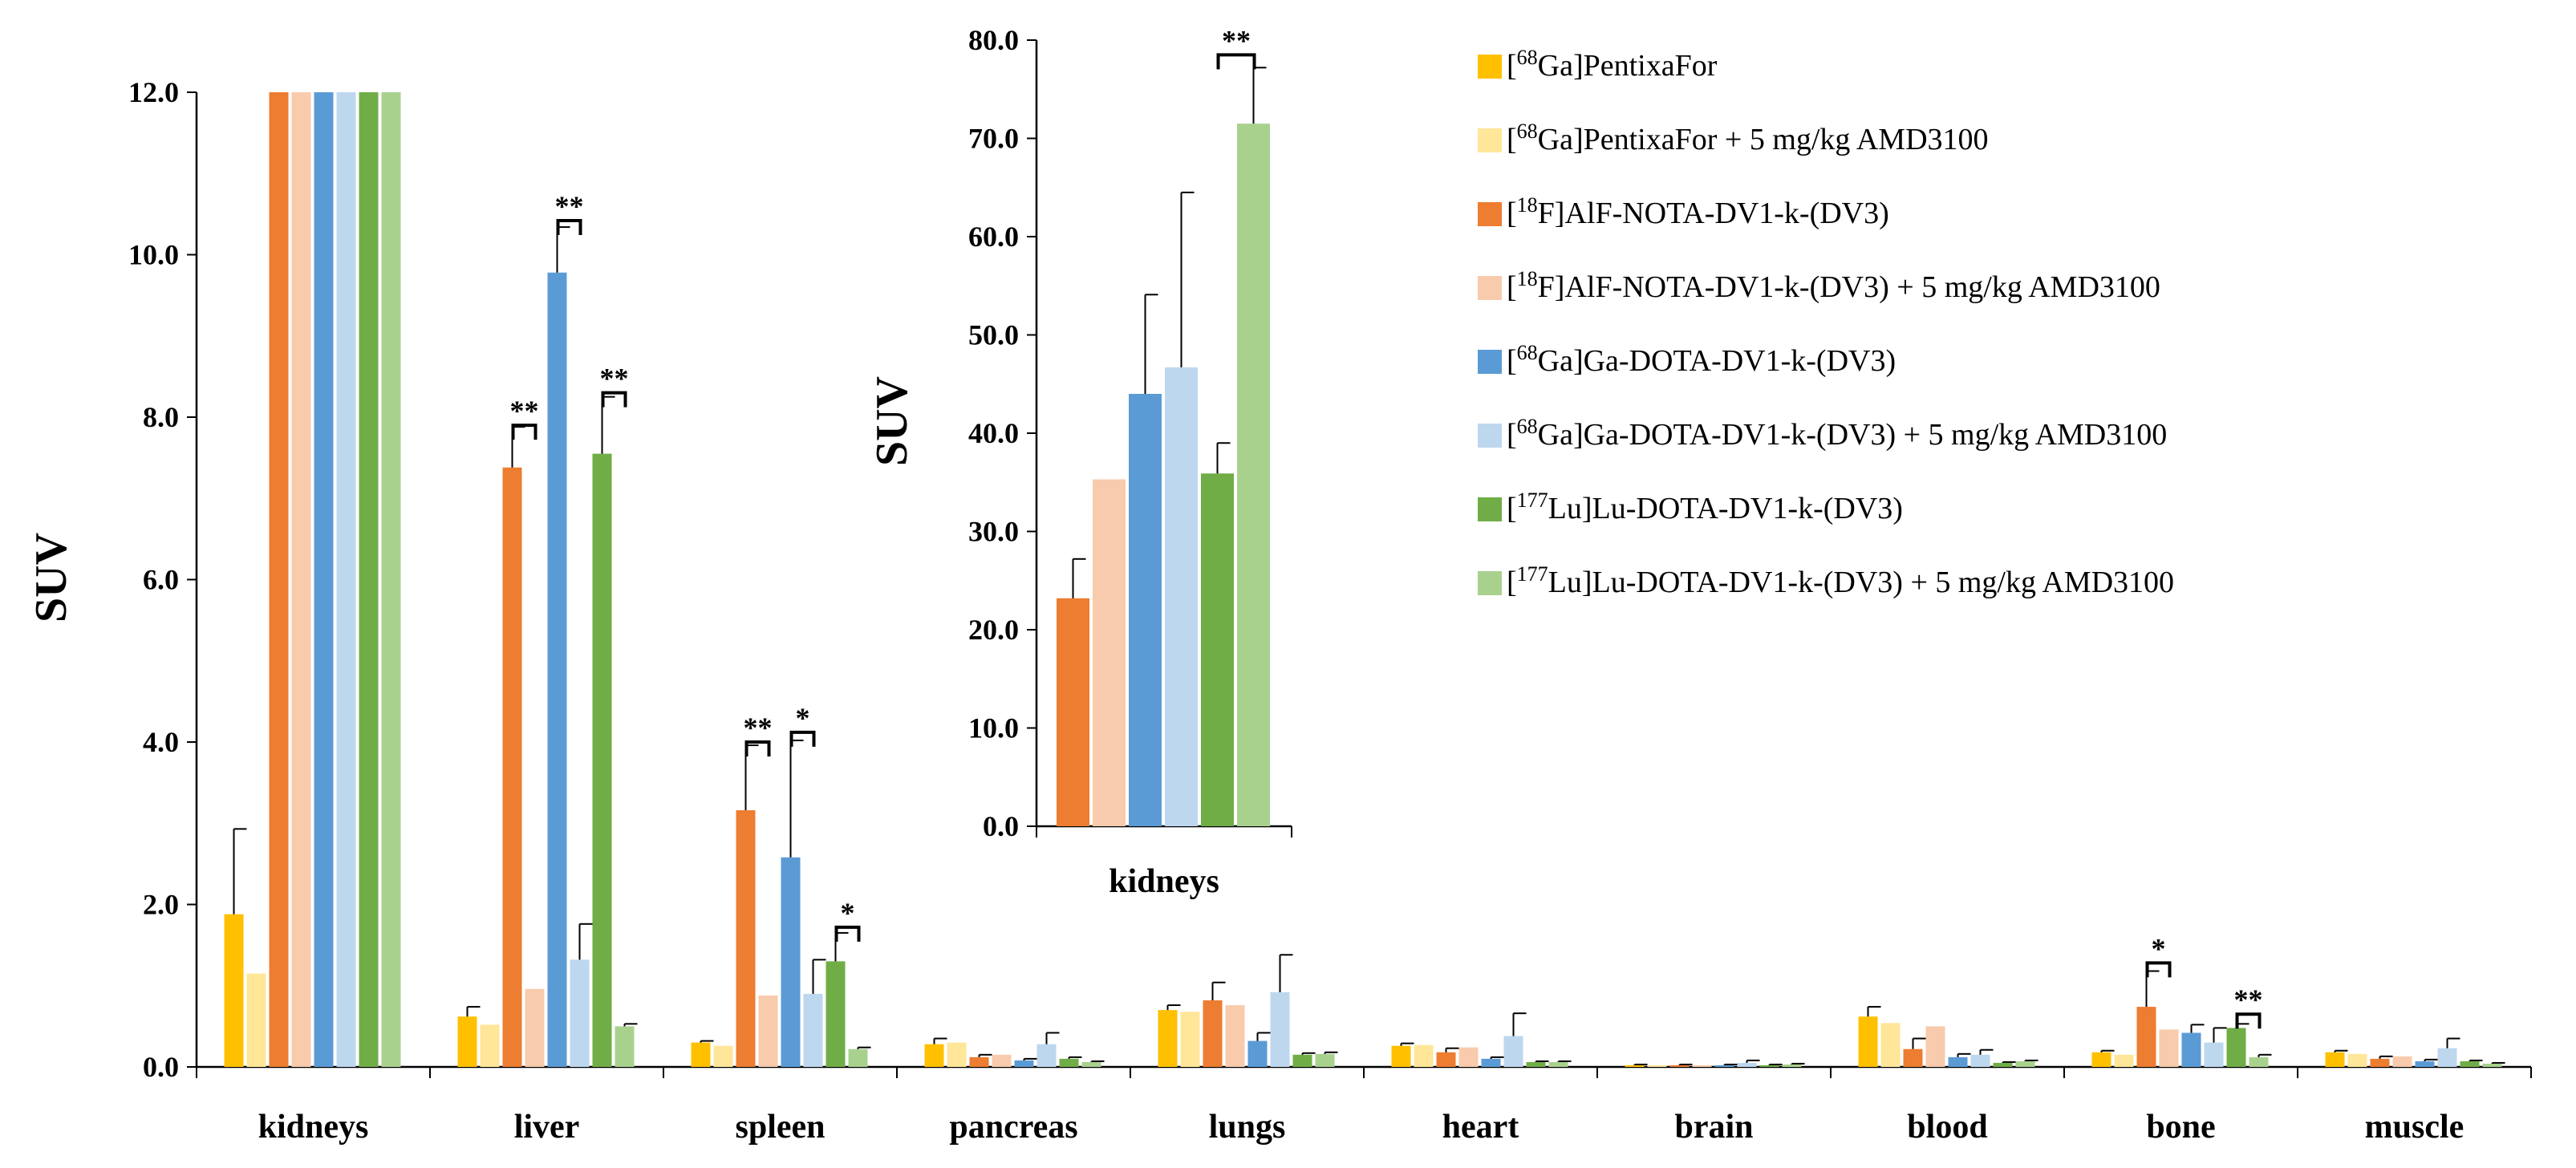 Image resolution: width=2576 pixels, height=1168 pixels. Describe the element at coordinates (547, 1127) in the screenshot. I see `category-label: liver` at that location.